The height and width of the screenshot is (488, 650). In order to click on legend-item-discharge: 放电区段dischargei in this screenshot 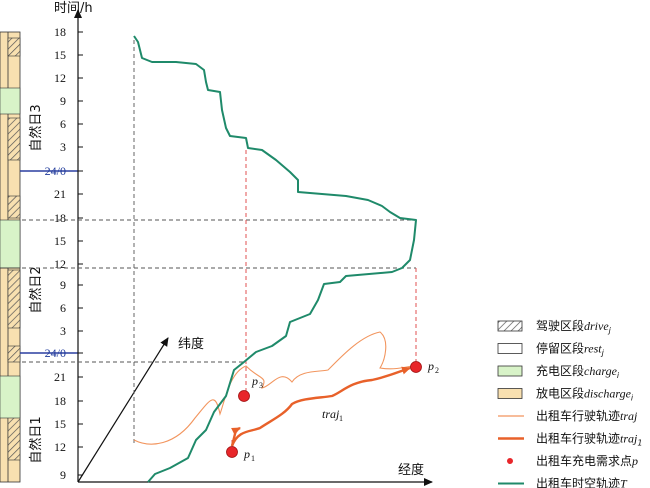, I will do `click(565, 394)`.